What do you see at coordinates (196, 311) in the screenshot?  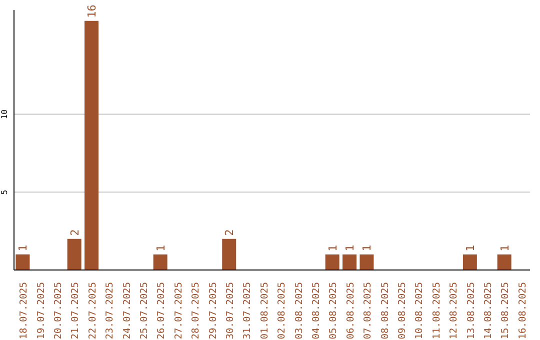 I see `x-tick-label: 28.07.2025` at bounding box center [196, 311].